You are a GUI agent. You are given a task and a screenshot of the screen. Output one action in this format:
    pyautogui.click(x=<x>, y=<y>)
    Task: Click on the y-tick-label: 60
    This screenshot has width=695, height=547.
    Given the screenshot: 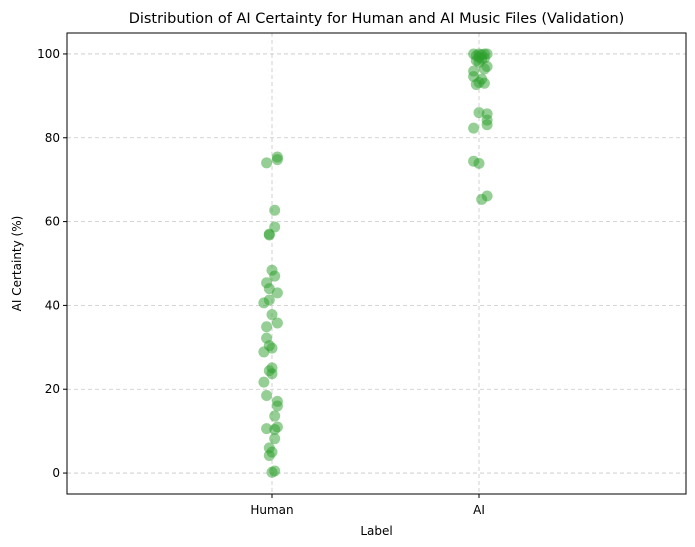 What is the action you would take?
    pyautogui.click(x=52, y=222)
    